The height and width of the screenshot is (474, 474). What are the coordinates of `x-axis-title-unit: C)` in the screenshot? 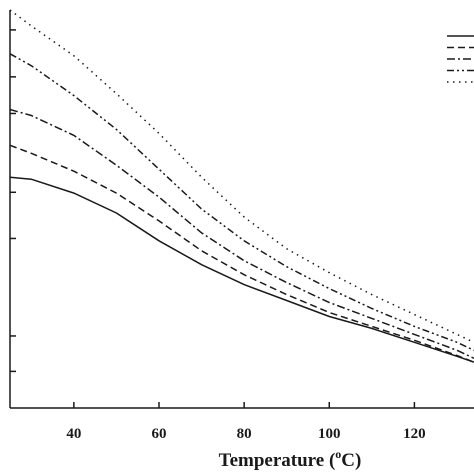 It's located at (351, 460).